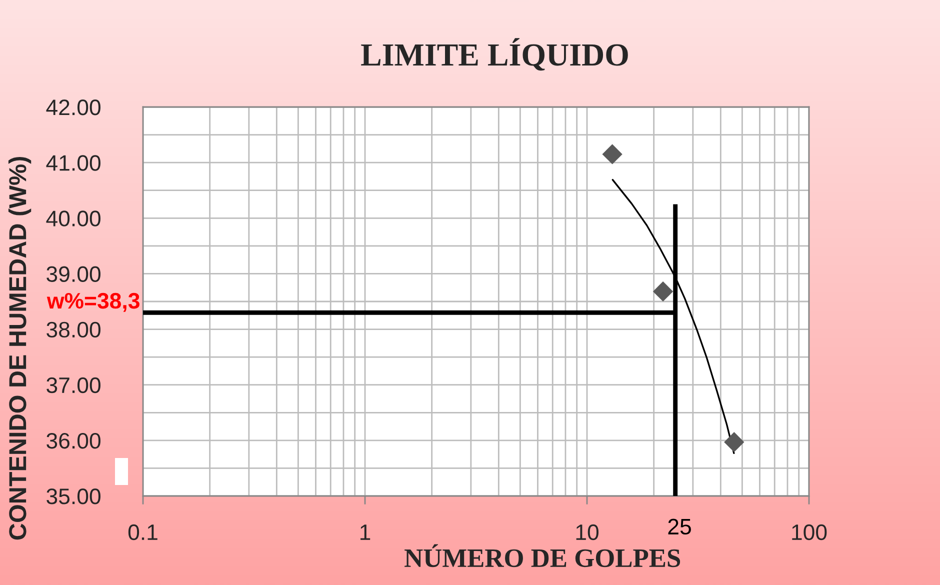 Image resolution: width=940 pixels, height=585 pixels. What do you see at coordinates (73, 440) in the screenshot?
I see `y-tick-label: 36.00` at bounding box center [73, 440].